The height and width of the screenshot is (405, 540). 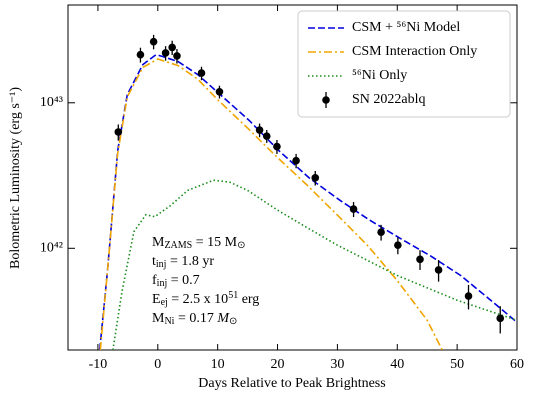 I want to click on annotation-part: ZAMS, so click(x=178, y=245).